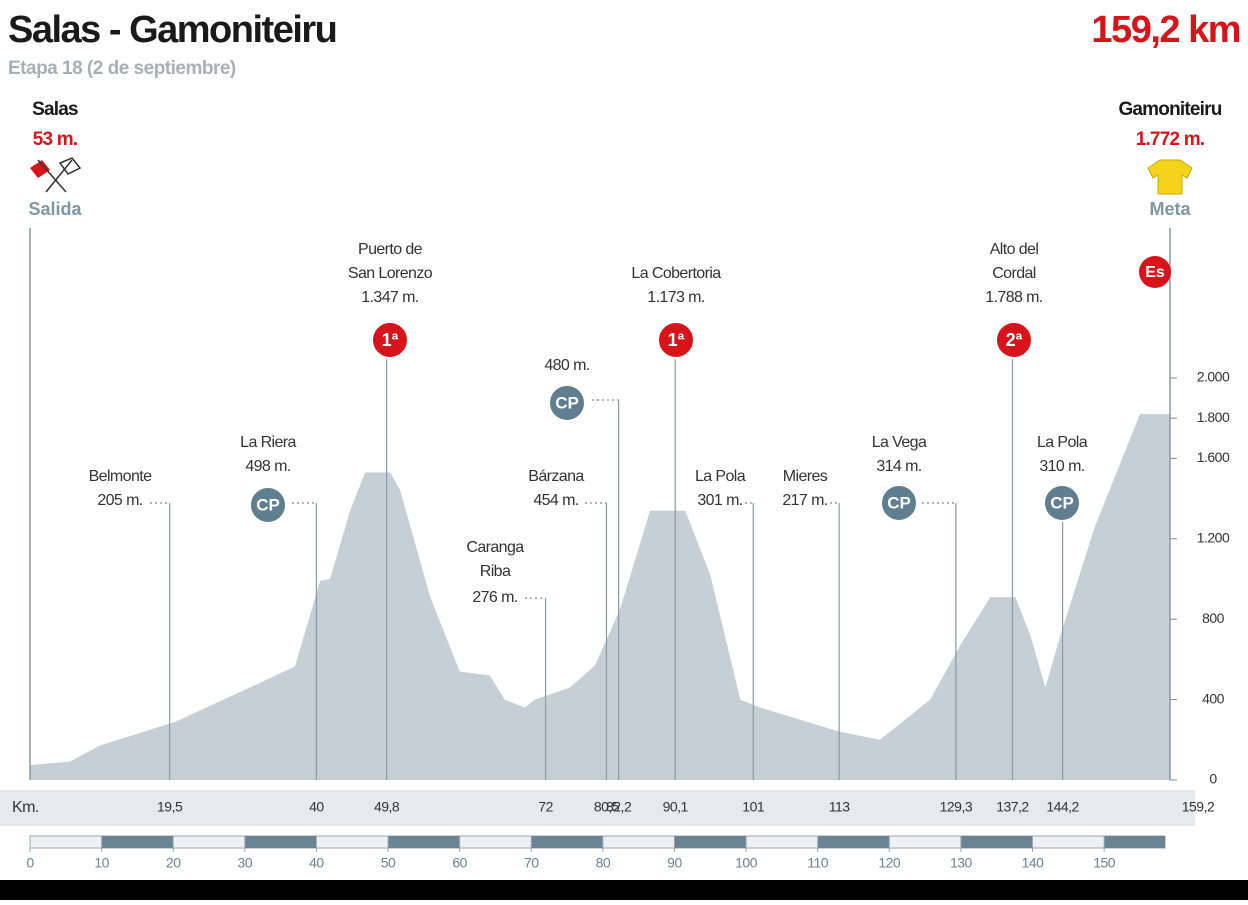 This screenshot has height=905, width=1248. I want to click on waypoint-altitude: 454 m., so click(555, 500).